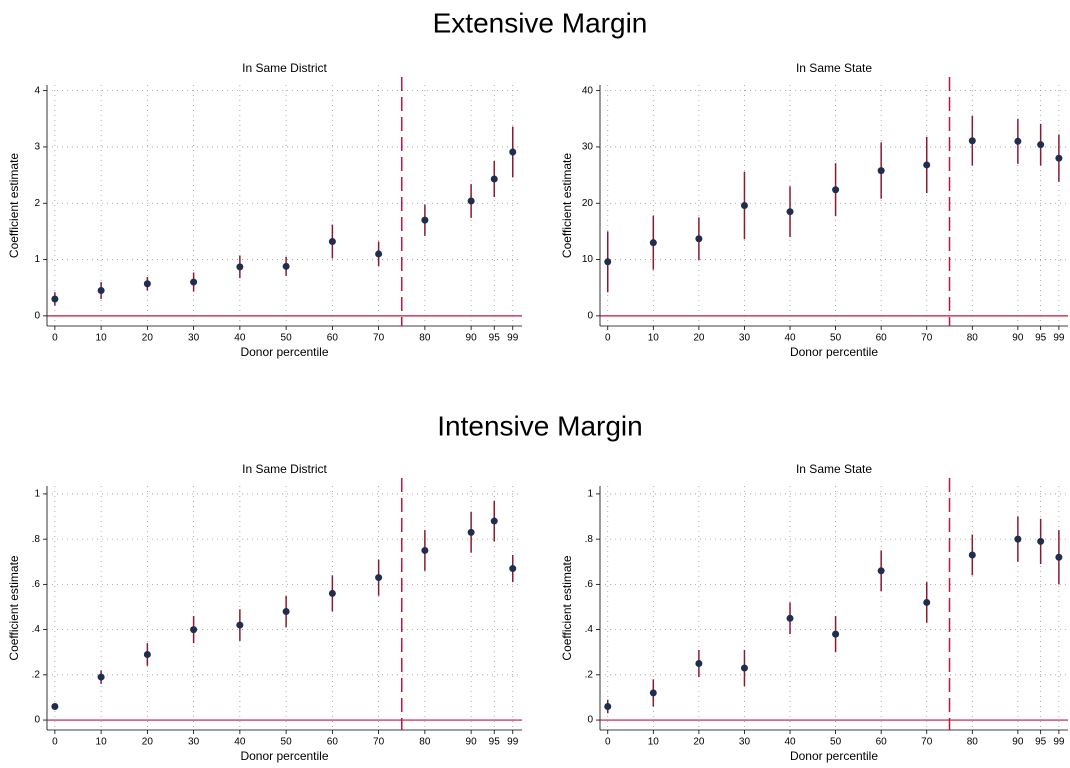  Describe the element at coordinates (589, 584) in the screenshot. I see `y-tick-label: .6` at that location.